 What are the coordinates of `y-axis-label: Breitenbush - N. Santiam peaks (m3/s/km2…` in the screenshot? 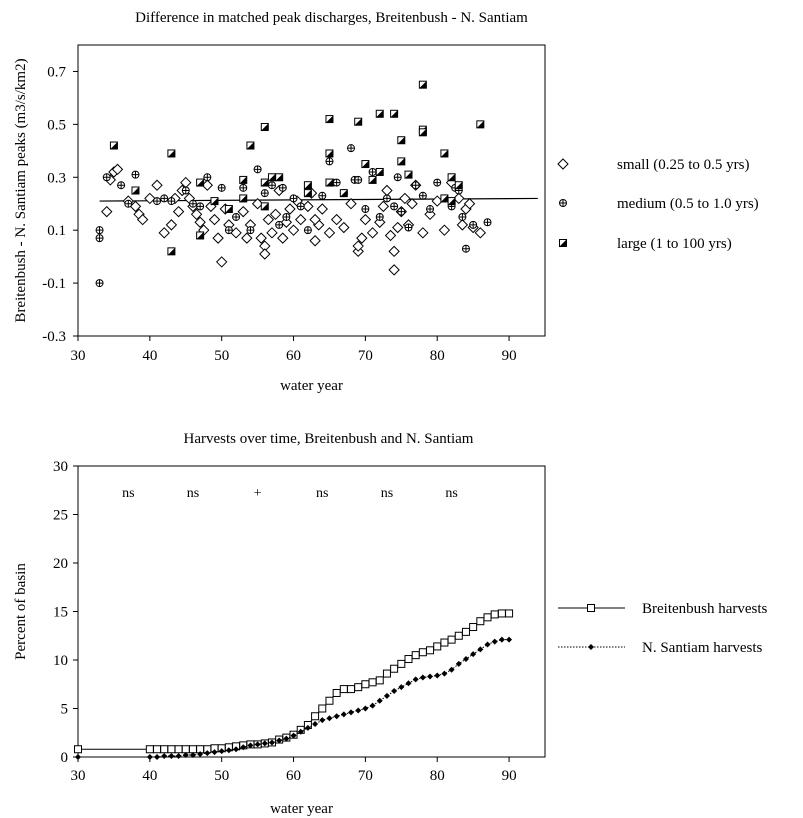 It's located at (21, 190).